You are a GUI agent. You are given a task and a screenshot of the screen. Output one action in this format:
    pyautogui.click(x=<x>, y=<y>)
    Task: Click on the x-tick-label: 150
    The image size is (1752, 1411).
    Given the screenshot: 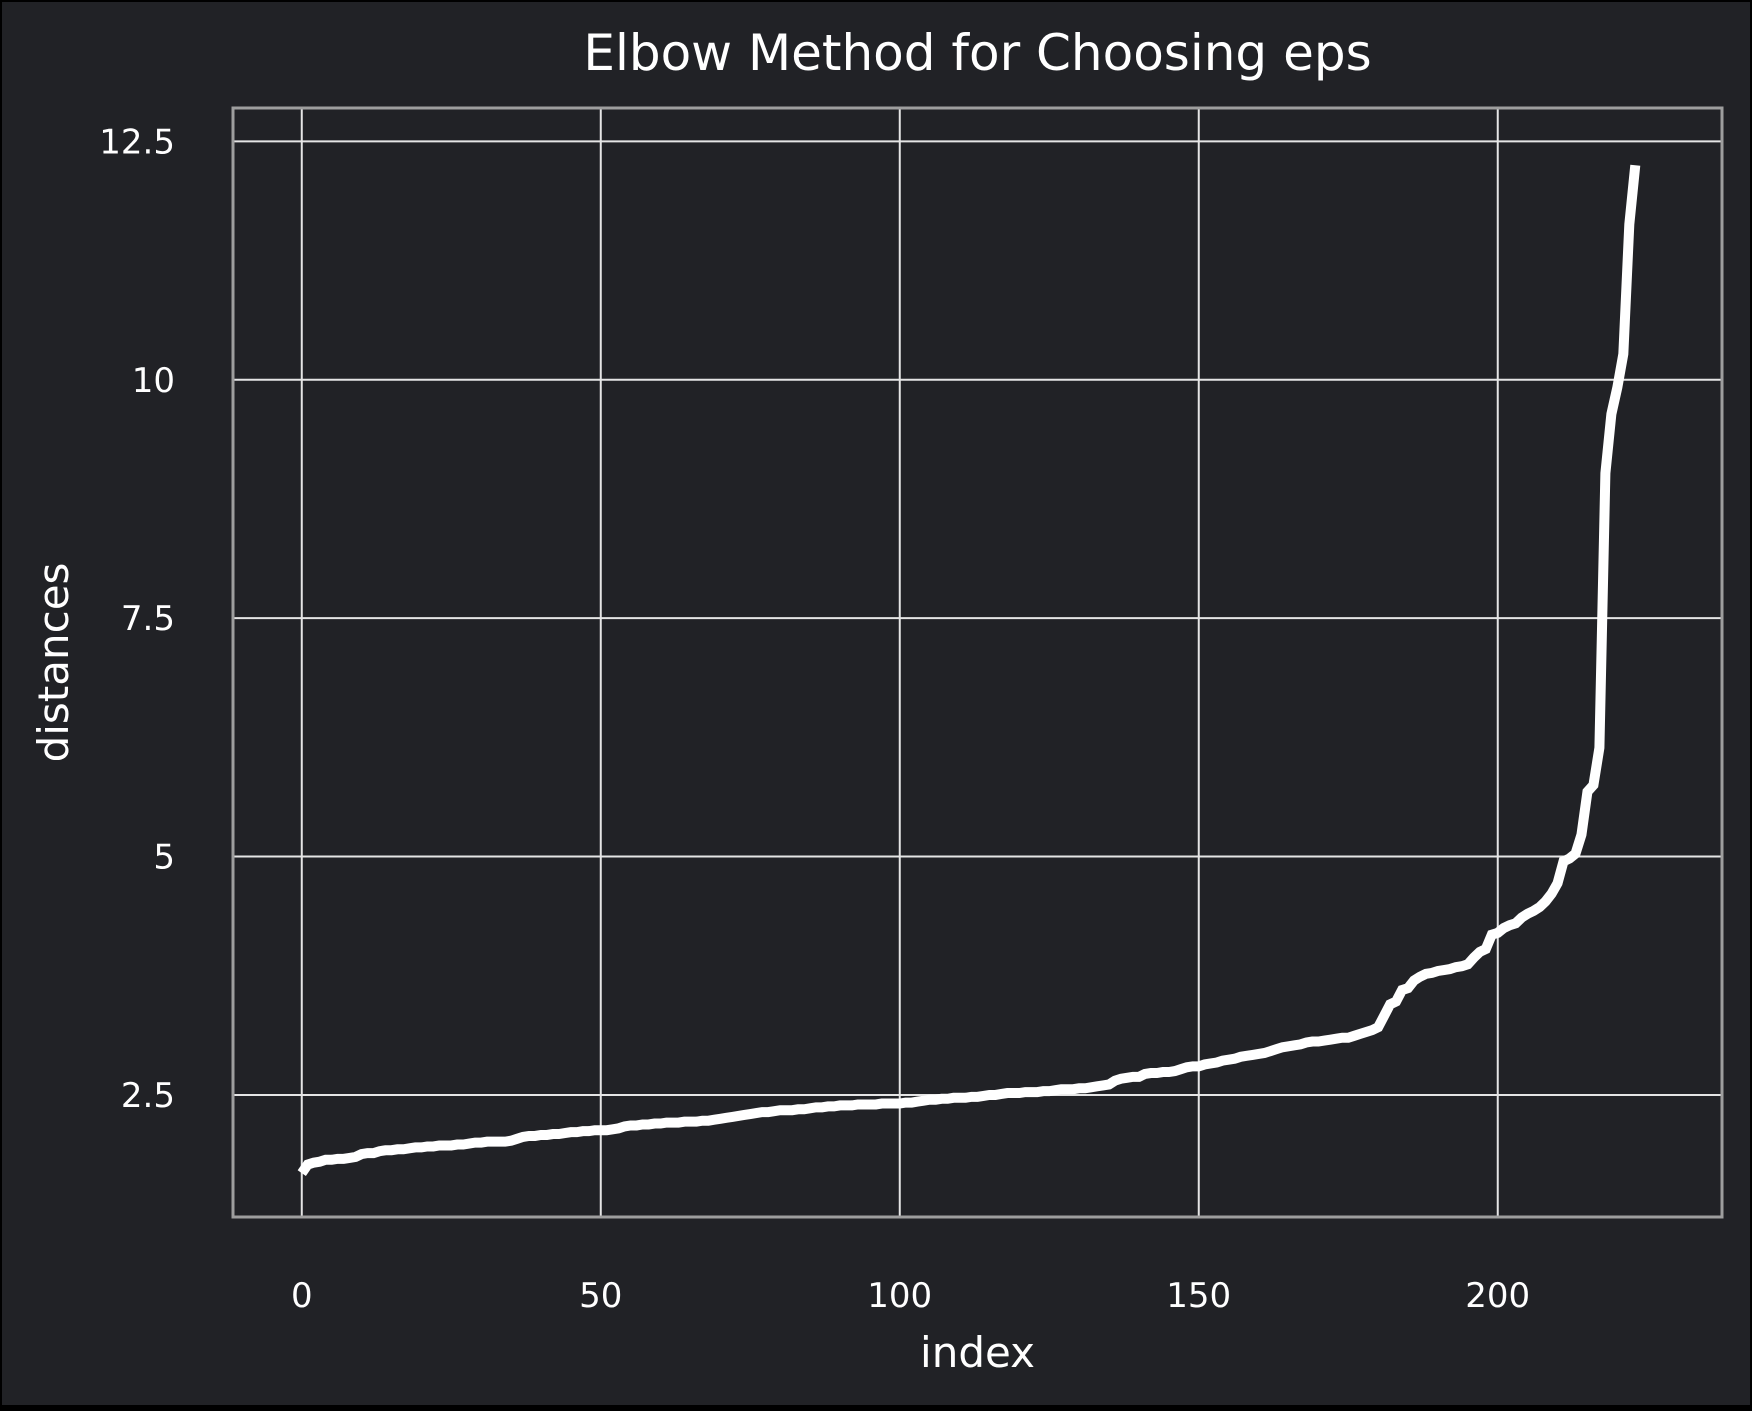 What is the action you would take?
    pyautogui.click(x=1198, y=1296)
    